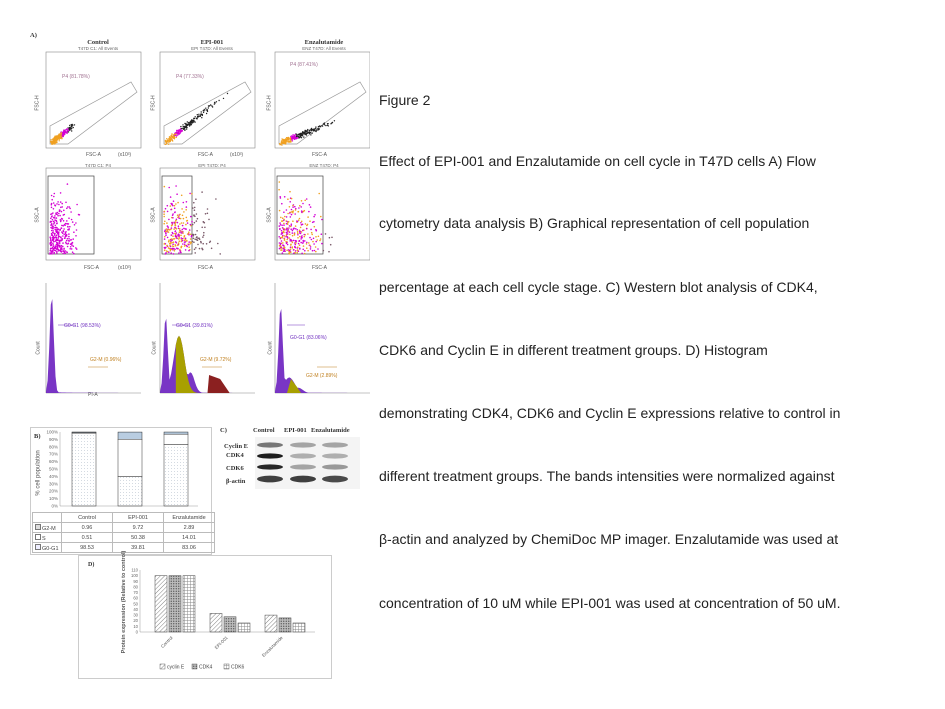 This screenshot has width=945, height=709. Describe the element at coordinates (125, 268) in the screenshot. I see `axis-unit-3: (x10³)` at that location.